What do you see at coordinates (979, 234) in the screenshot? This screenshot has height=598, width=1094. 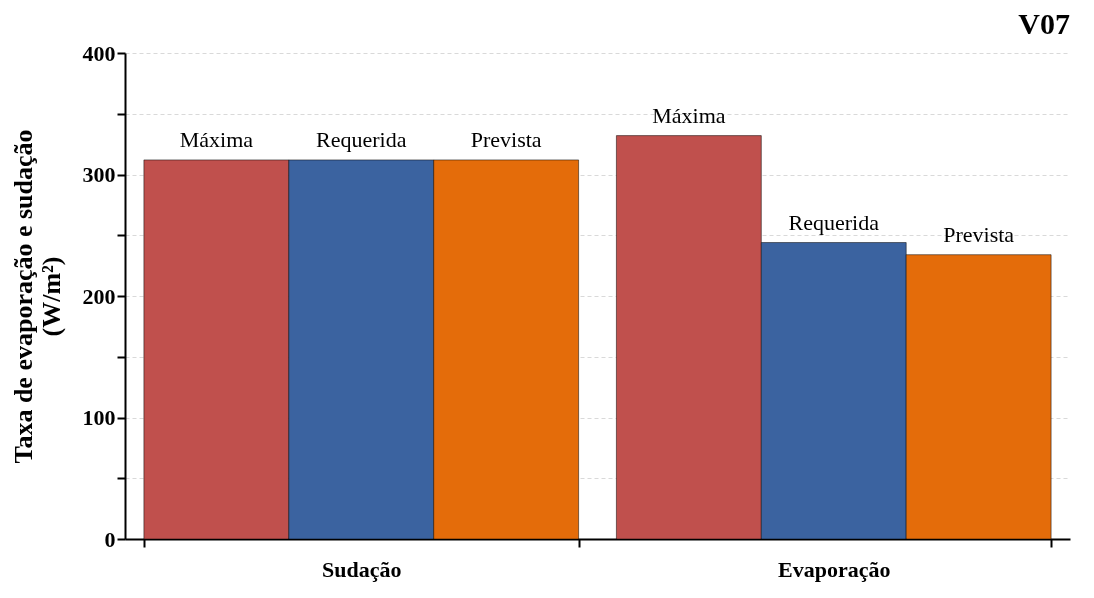 I see `text: Prevista` at bounding box center [979, 234].